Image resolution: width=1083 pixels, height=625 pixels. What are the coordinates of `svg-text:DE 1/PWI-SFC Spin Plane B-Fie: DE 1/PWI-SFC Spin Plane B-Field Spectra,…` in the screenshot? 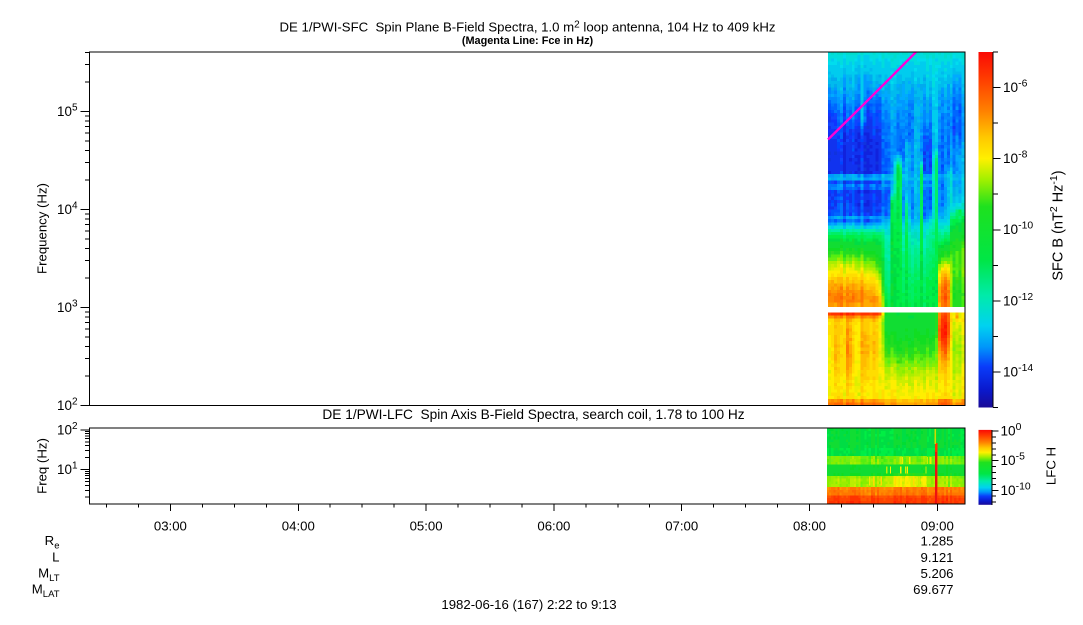 It's located at (528, 27).